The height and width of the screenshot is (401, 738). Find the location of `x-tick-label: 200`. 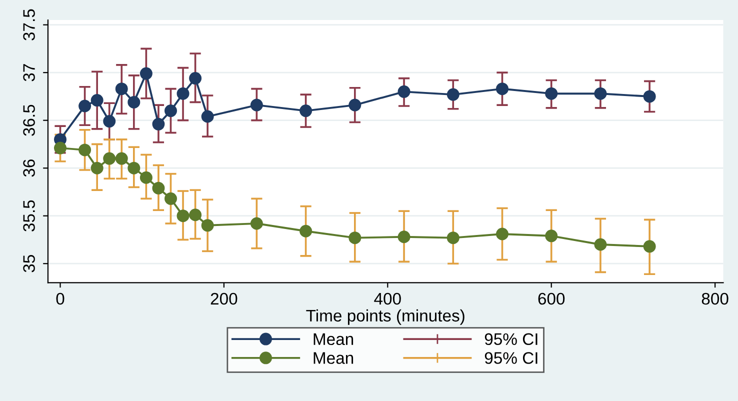

x-tick-label: 200 is located at coordinates (224, 298).